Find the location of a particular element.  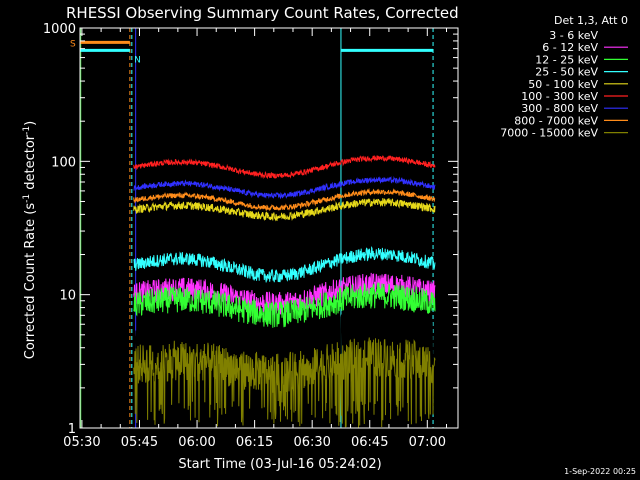

y-tick-label: 1000 is located at coordinates (59, 29).